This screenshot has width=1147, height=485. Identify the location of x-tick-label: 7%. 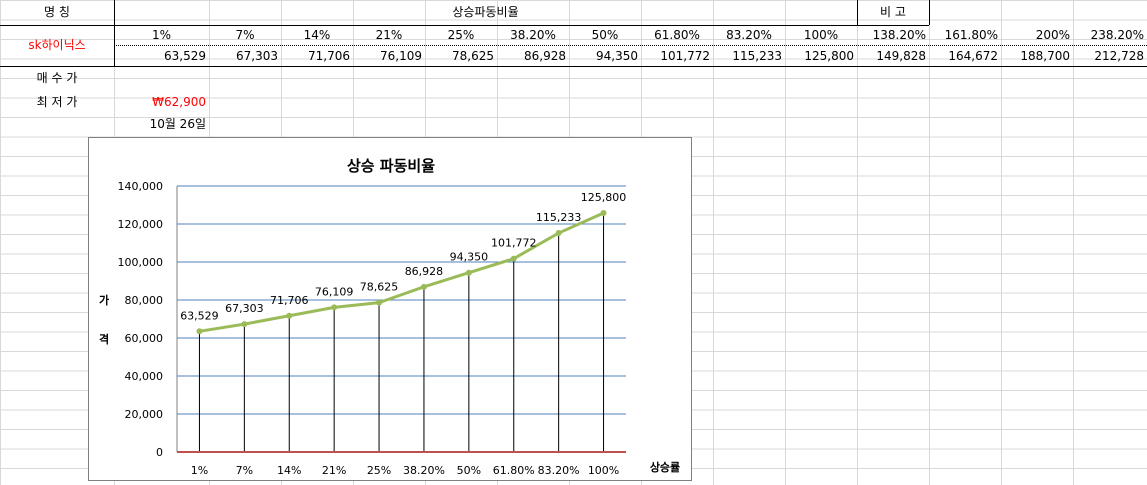
(244, 470).